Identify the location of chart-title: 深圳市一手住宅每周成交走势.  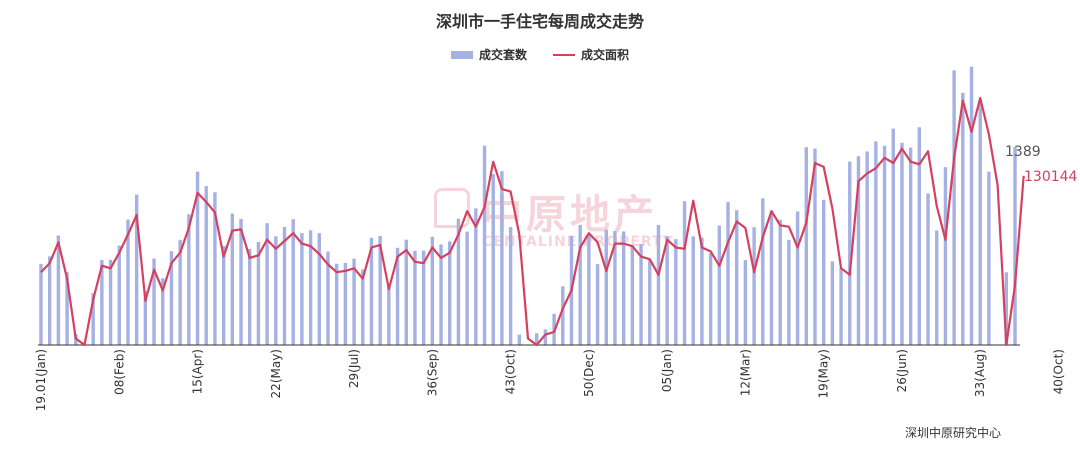
(539, 21).